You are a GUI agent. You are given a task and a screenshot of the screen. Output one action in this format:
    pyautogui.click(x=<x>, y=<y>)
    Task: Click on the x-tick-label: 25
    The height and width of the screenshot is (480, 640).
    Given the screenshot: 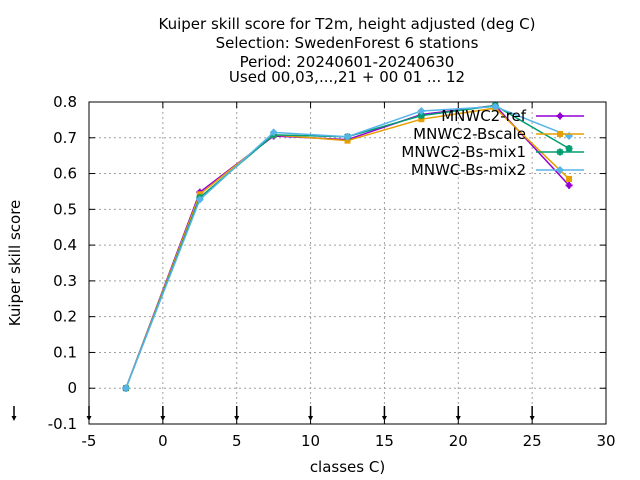 What is the action you would take?
    pyautogui.click(x=532, y=441)
    